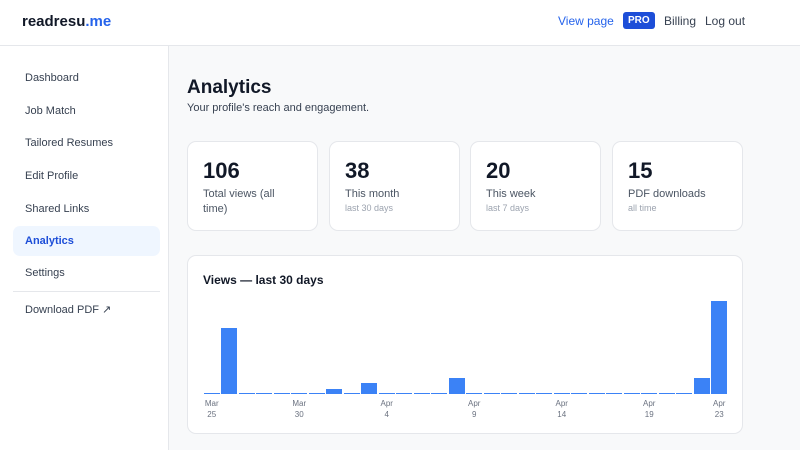 Image resolution: width=800 pixels, height=450 pixels. I want to click on stat-card: 15 PDF downloads all time, so click(677, 186).